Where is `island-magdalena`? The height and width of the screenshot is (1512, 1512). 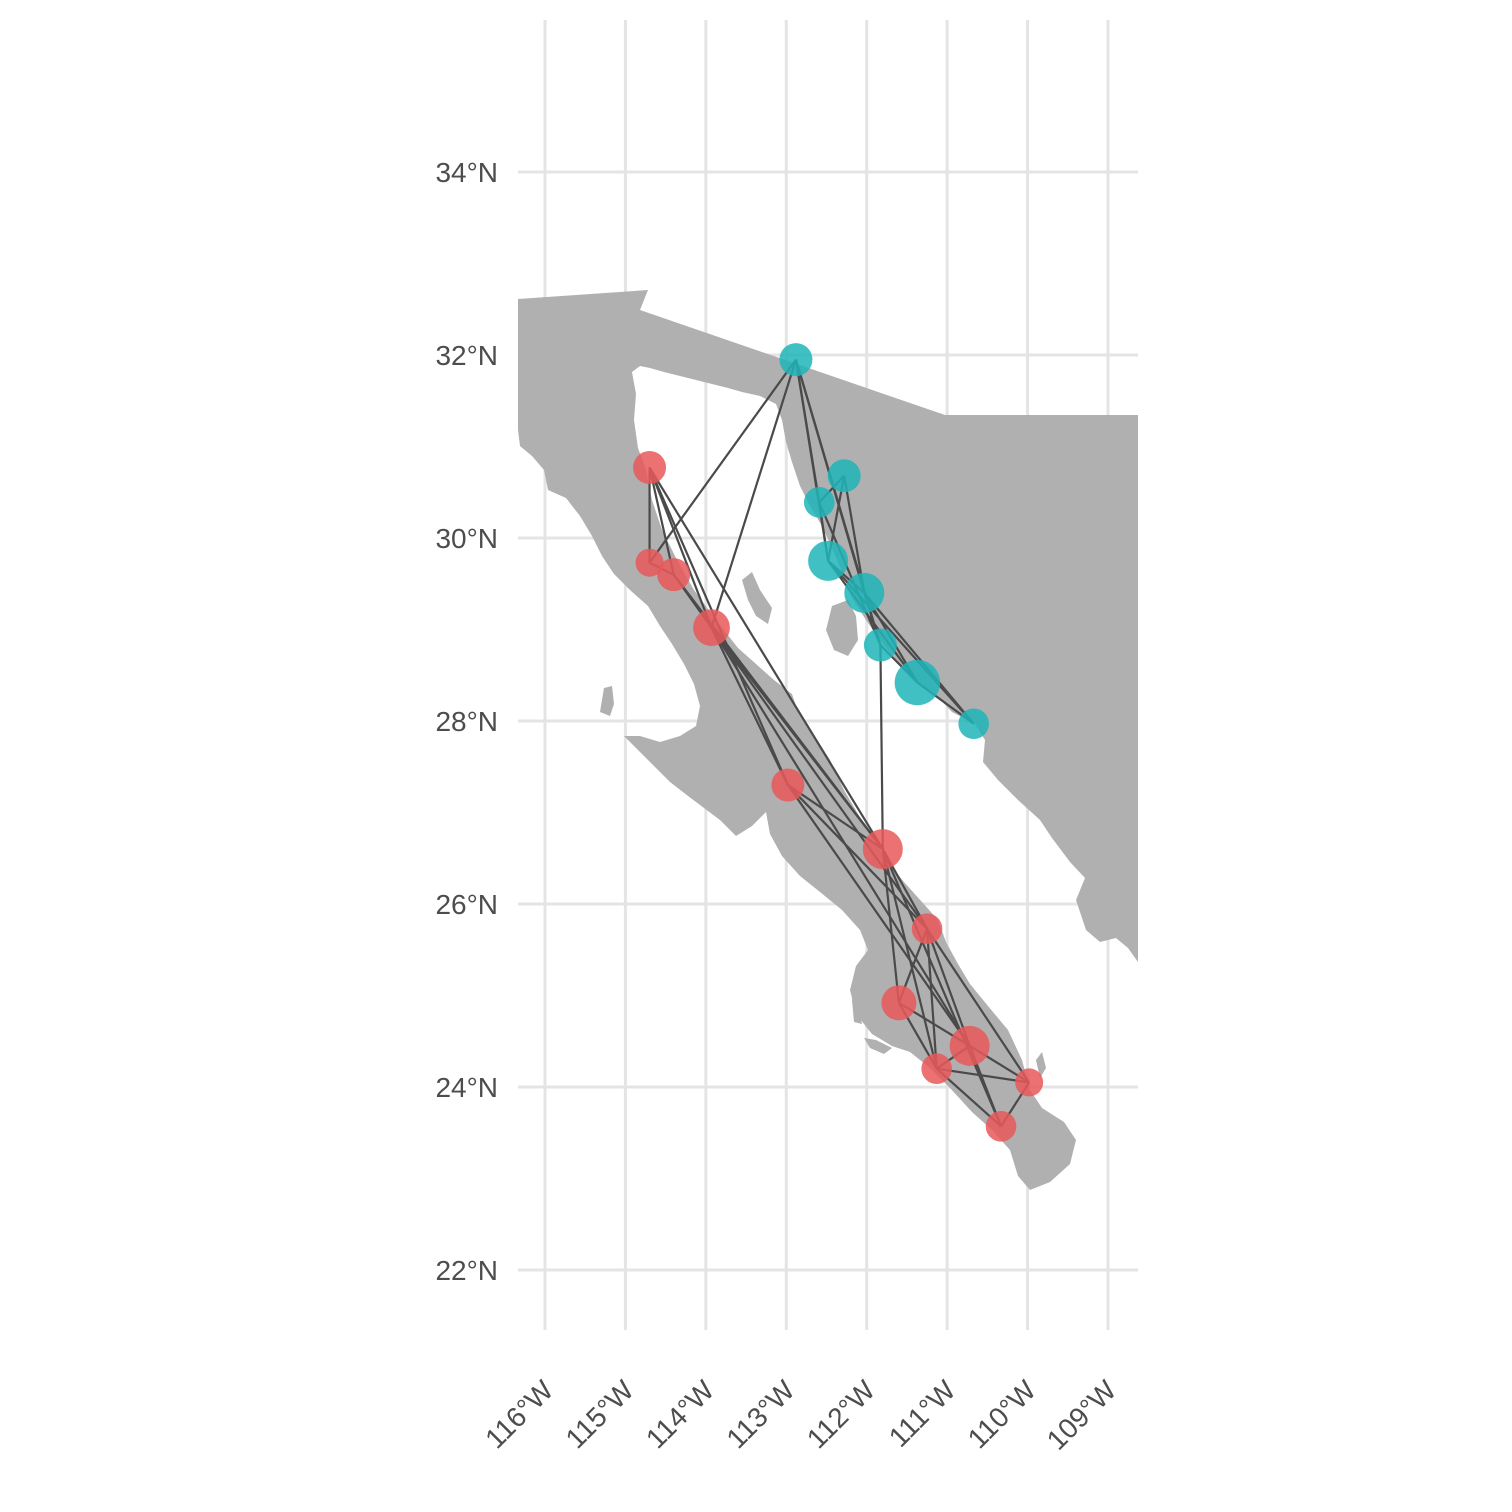 island-magdalena is located at coordinates (857, 1000).